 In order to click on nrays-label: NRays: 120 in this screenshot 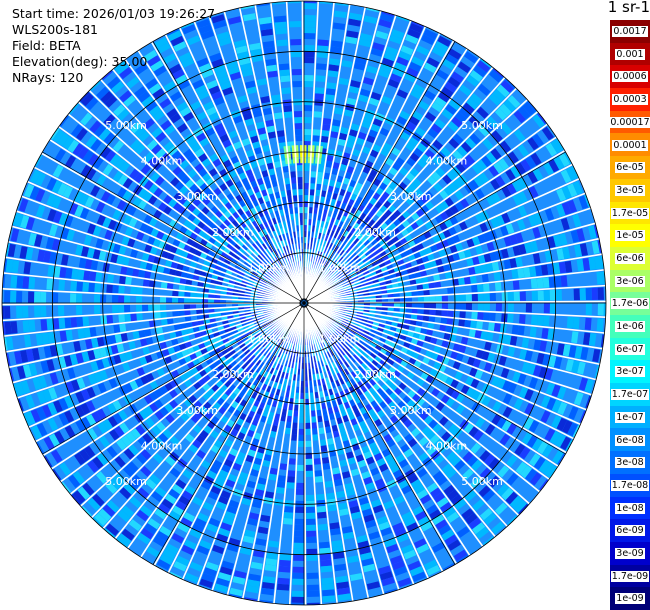, I will do `click(48, 77)`.